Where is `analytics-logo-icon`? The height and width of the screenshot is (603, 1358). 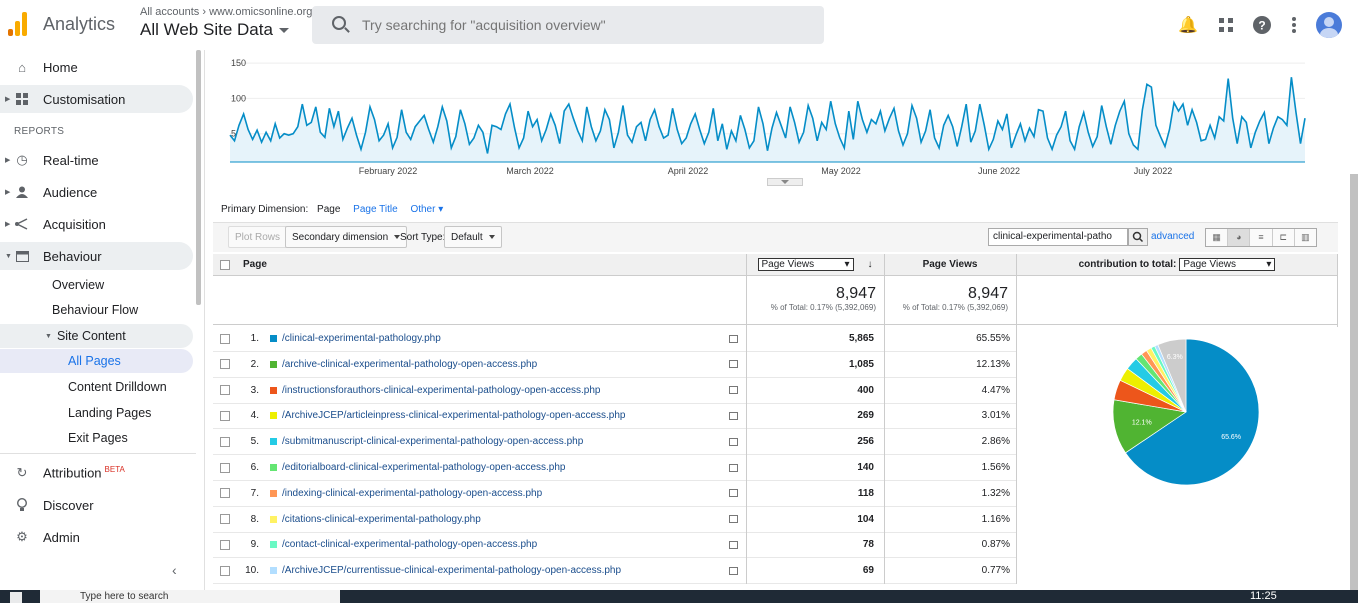 analytics-logo-icon is located at coordinates (18, 24).